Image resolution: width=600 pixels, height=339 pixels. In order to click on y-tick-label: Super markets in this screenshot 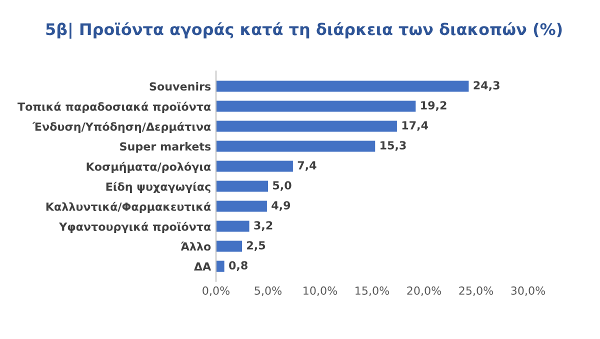, I will do `click(165, 147)`.